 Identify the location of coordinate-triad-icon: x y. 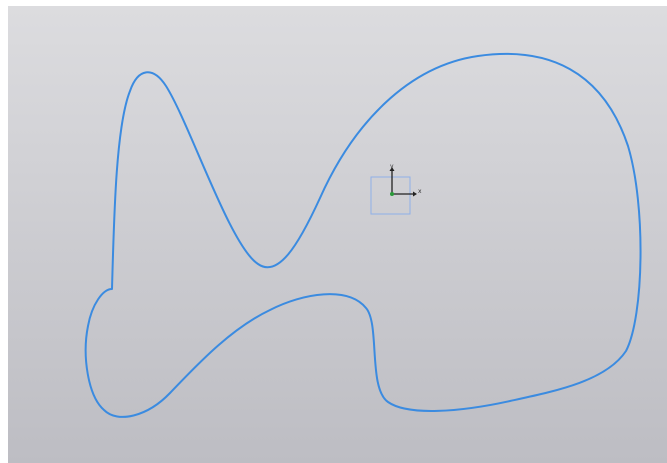
(396, 189).